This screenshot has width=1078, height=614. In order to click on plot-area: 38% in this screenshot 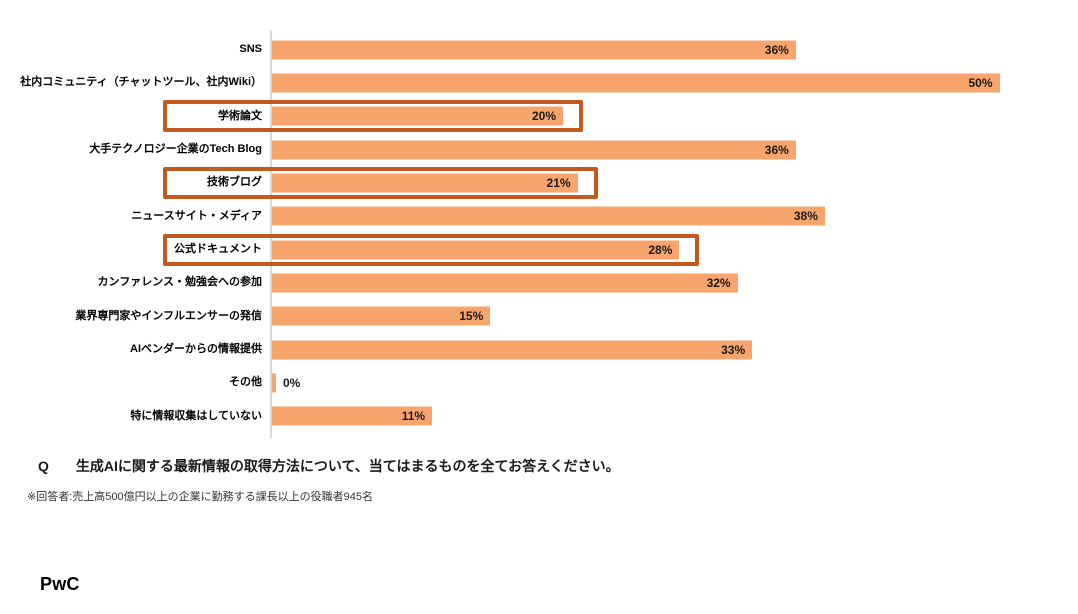, I will do `click(675, 216)`.